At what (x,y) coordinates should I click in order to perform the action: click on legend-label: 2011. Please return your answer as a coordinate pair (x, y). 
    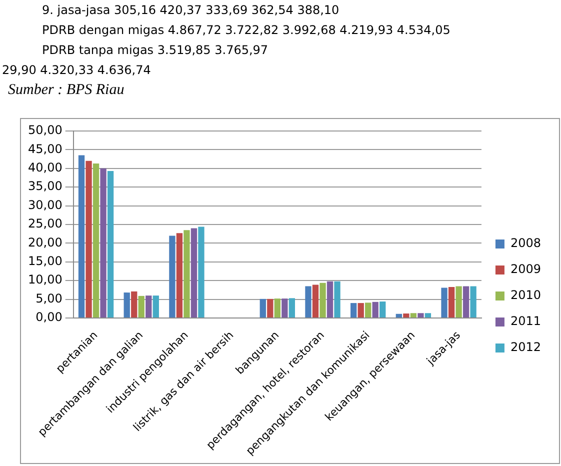
    Looking at the image, I should click on (526, 321).